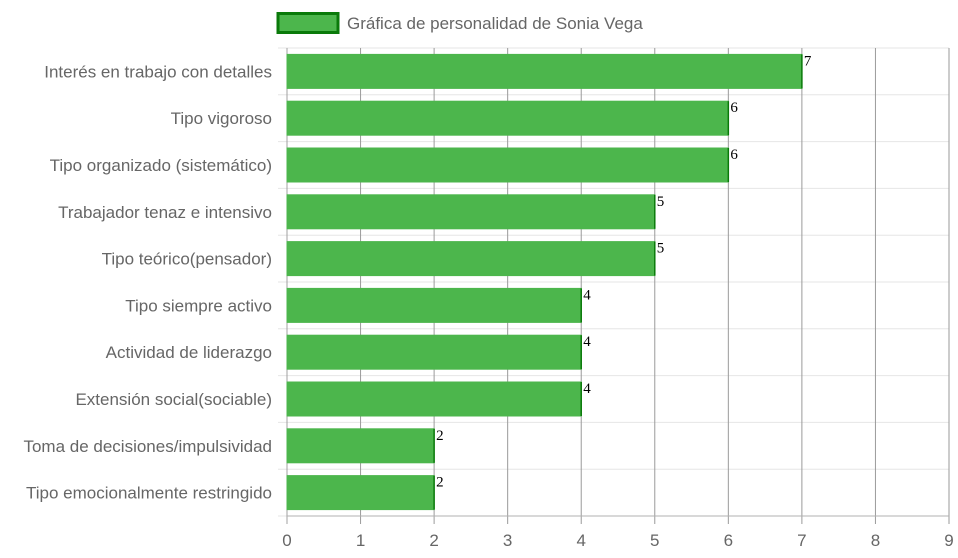  Describe the element at coordinates (187, 259) in the screenshot. I see `category-label: Tipo teórico(pensador)` at that location.